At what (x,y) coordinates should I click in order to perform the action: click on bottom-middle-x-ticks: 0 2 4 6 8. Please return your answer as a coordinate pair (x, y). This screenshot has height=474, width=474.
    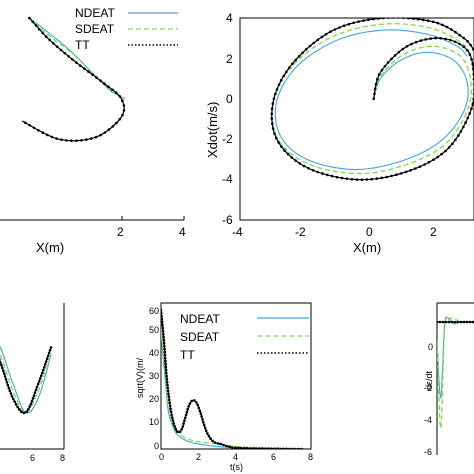
    Looking at the image, I should click on (236, 457).